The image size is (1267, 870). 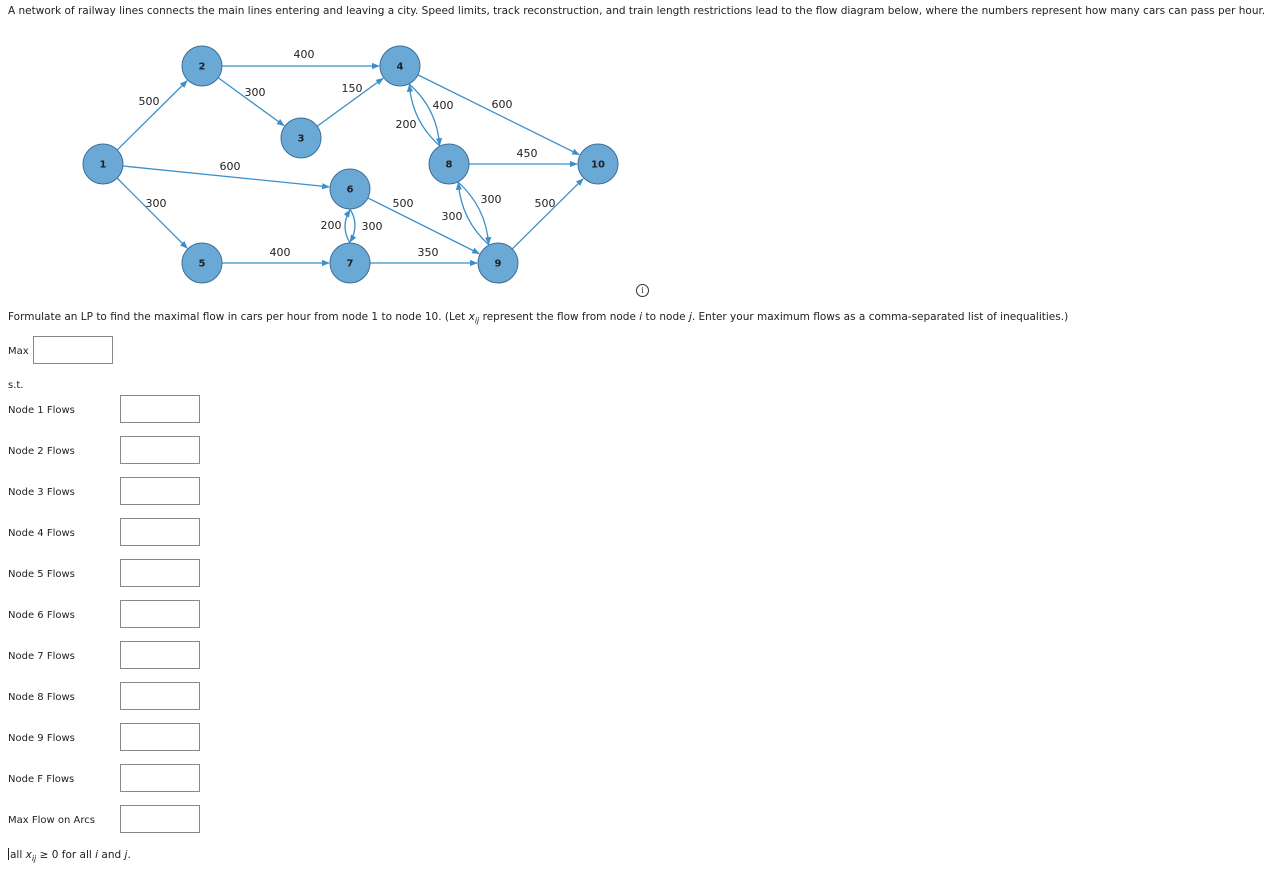 What do you see at coordinates (41, 779) in the screenshot?
I see `constraint-label: Node F Flows` at bounding box center [41, 779].